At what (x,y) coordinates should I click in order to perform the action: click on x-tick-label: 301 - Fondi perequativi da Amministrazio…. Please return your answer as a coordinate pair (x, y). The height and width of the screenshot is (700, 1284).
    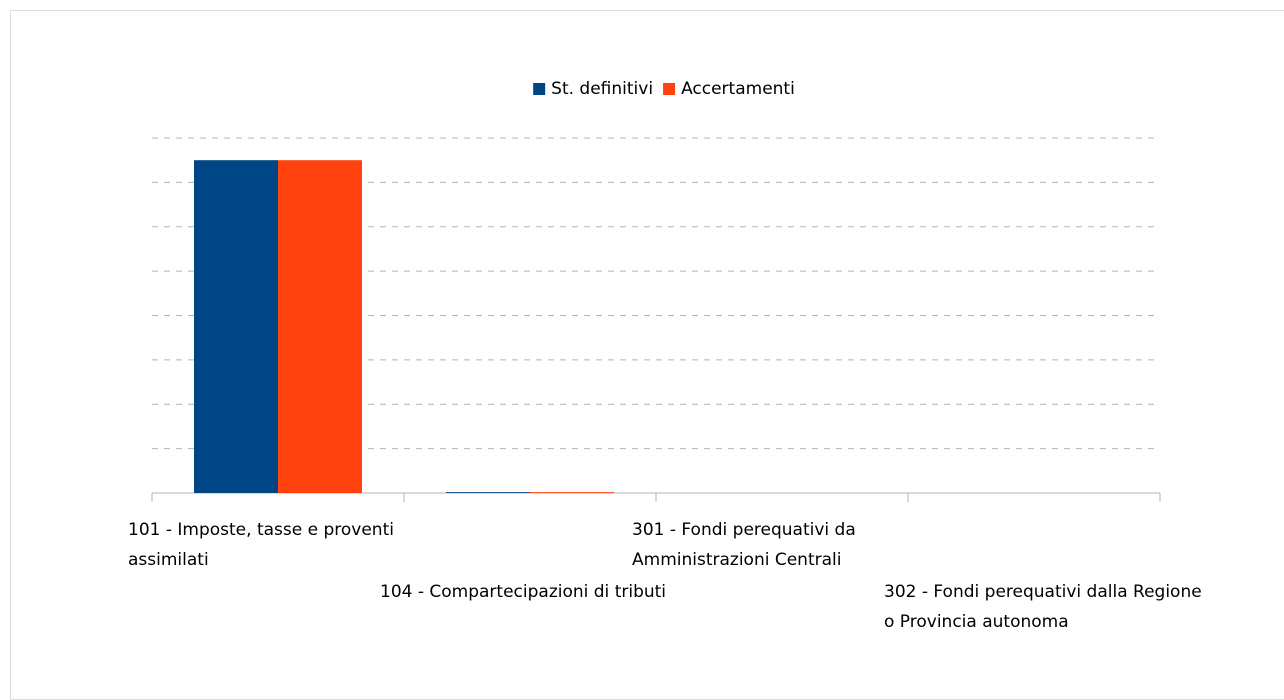
    Looking at the image, I should click on (744, 545).